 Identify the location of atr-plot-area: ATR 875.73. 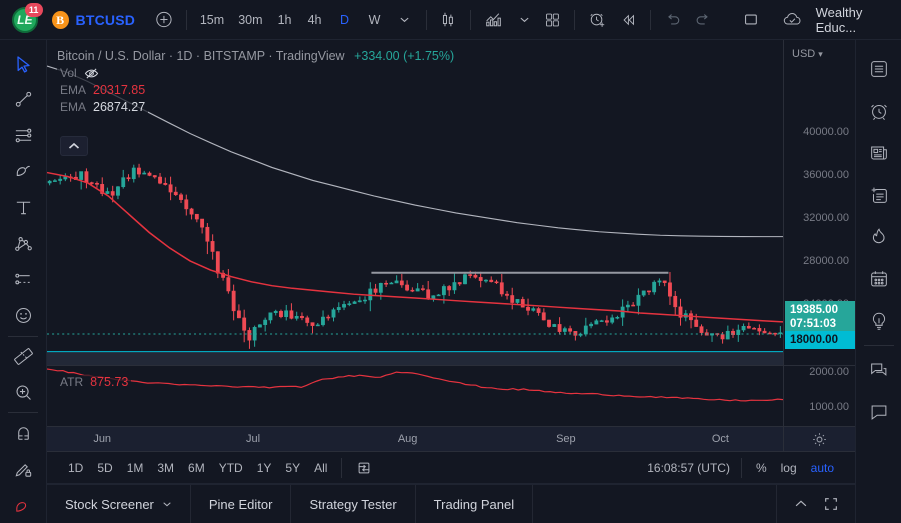
(415, 396).